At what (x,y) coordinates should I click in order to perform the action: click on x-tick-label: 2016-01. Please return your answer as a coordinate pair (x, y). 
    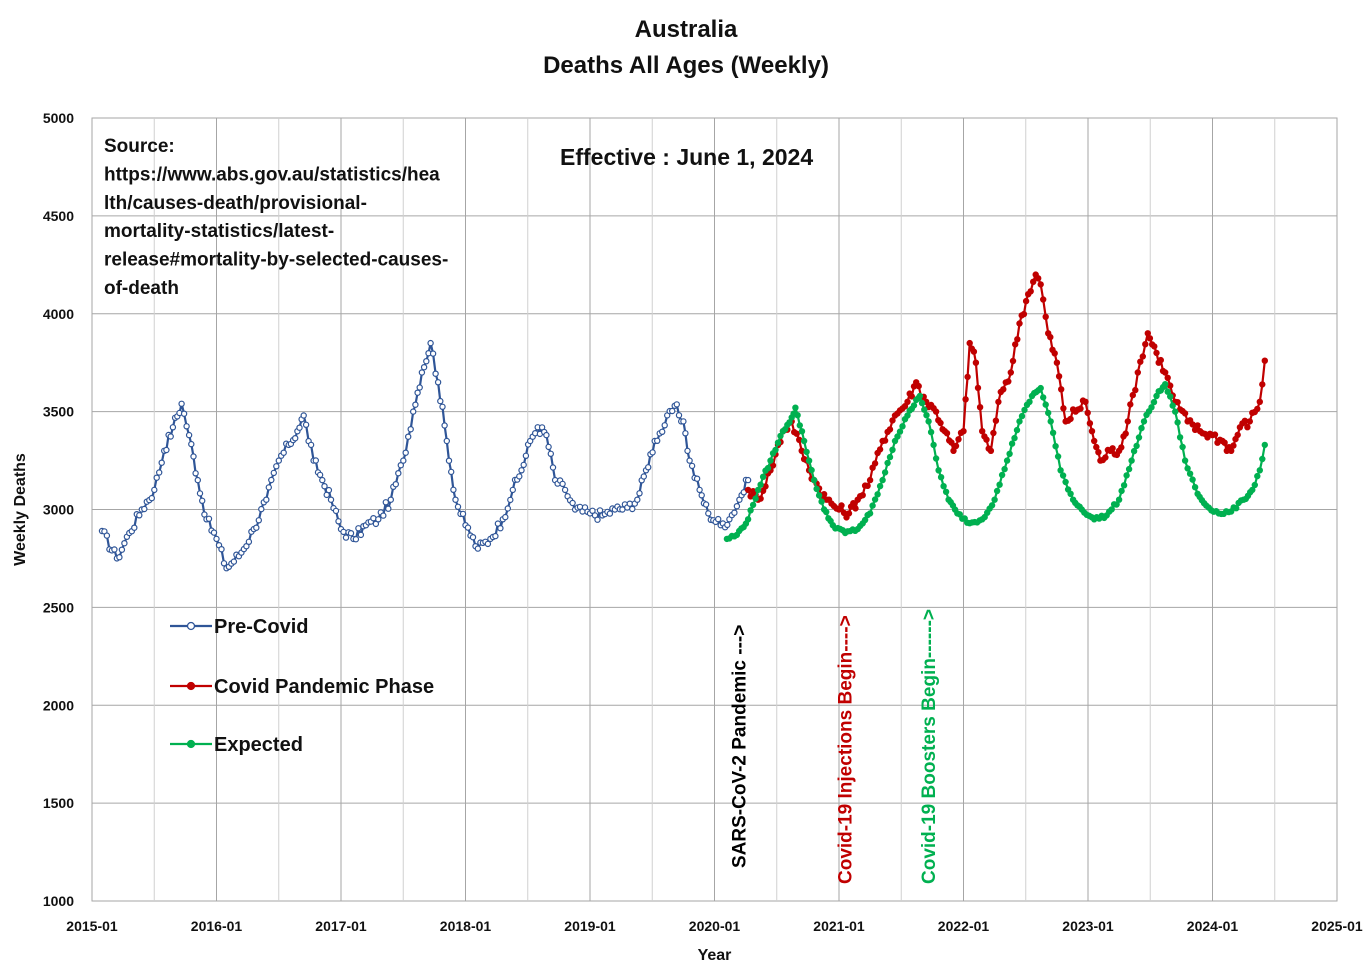
    Looking at the image, I should click on (217, 926).